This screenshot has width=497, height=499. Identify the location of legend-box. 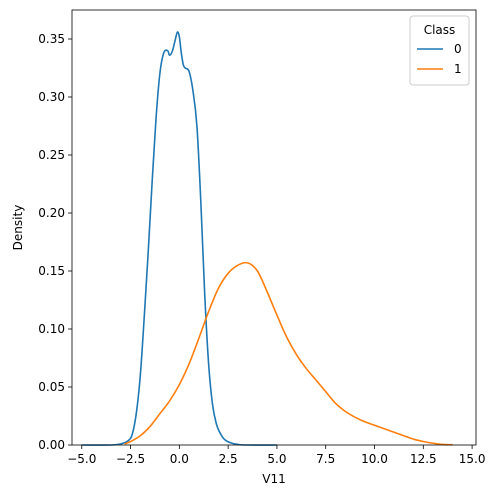
(439, 50).